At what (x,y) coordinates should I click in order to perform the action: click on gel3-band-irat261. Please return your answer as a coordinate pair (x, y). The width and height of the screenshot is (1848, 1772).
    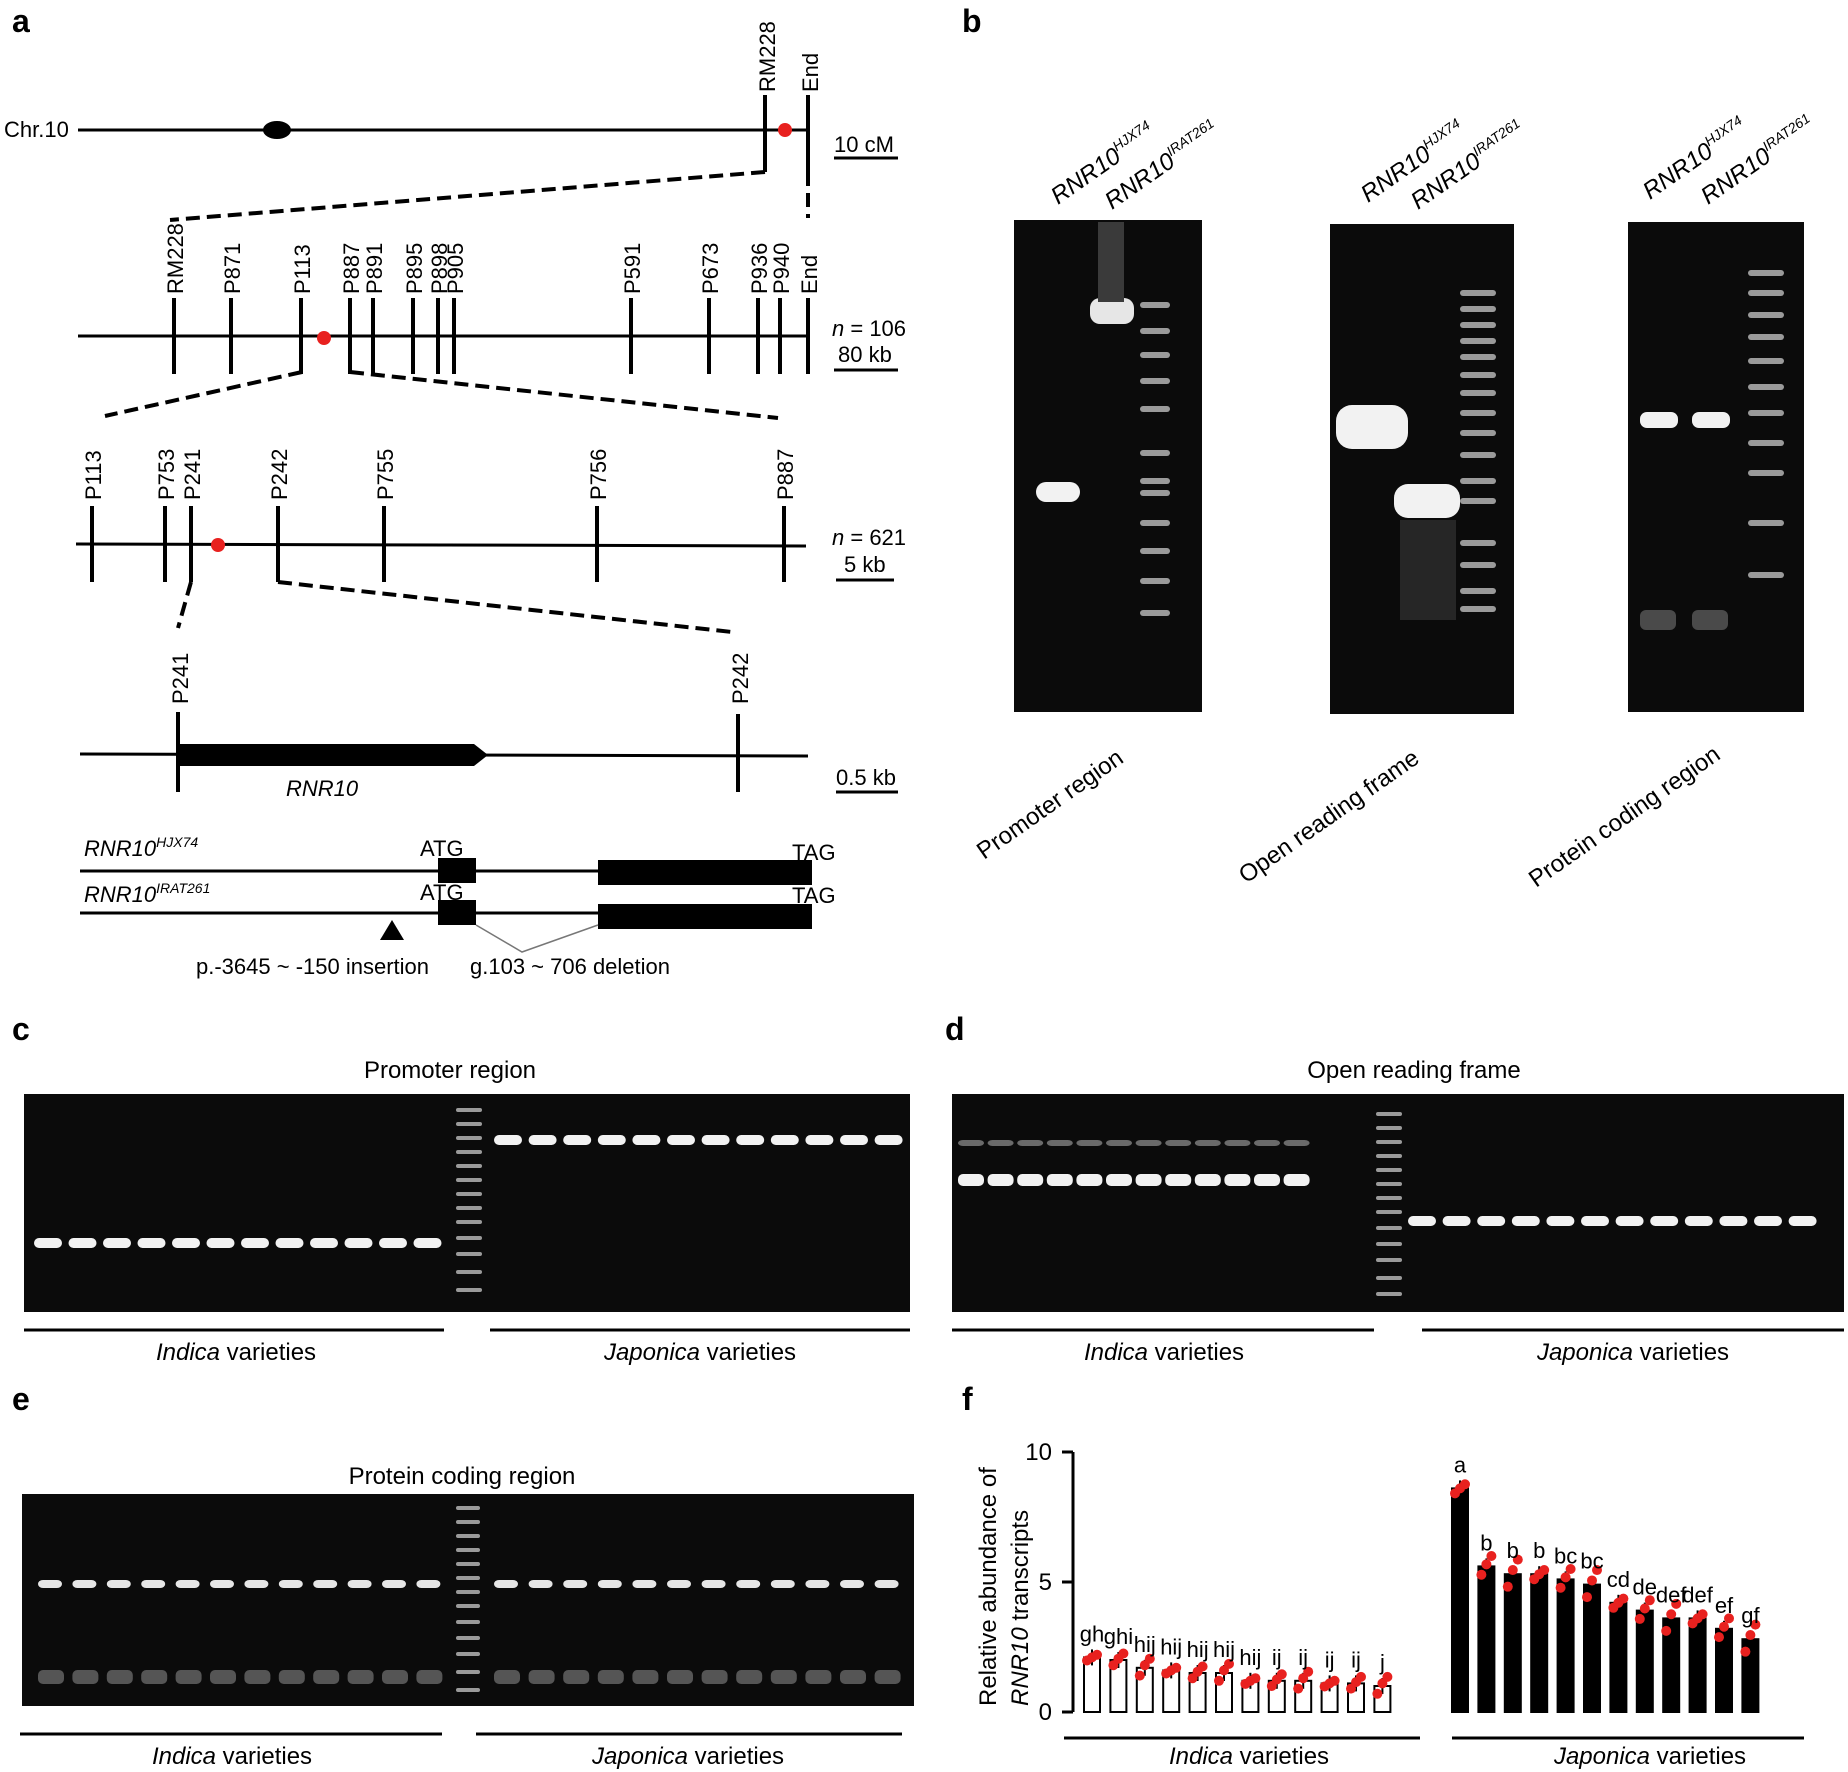
    Looking at the image, I should click on (1711, 420).